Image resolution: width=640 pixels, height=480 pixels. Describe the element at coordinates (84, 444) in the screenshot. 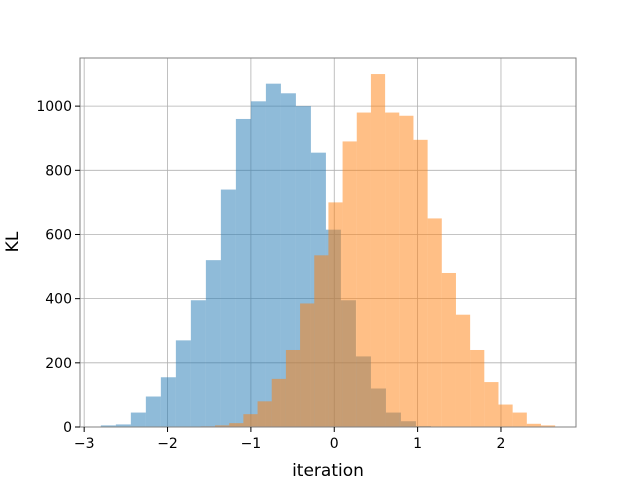

I see `x-tick-label: −3` at that location.